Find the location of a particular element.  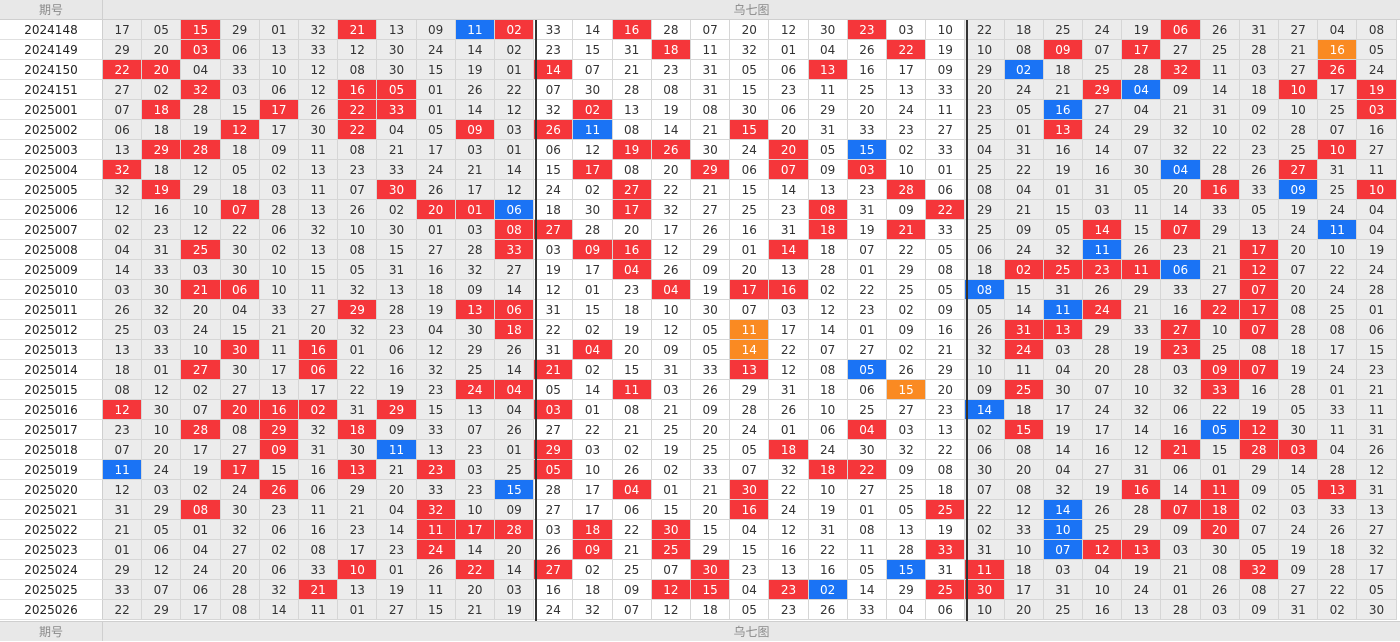

number-cell: 20 is located at coordinates (789, 130).